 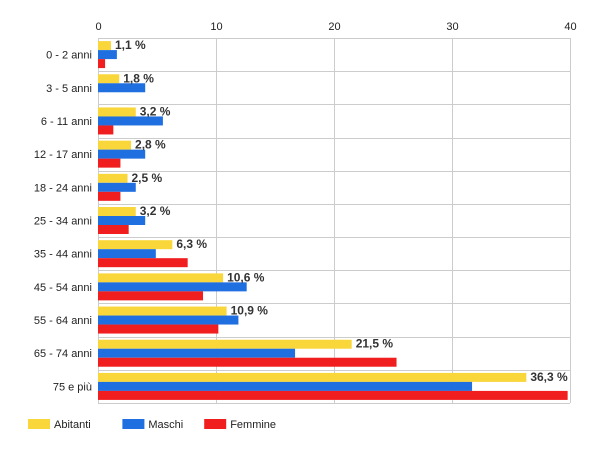 What do you see at coordinates (147, 178) in the screenshot?
I see `data-label: 2,5 %` at bounding box center [147, 178].